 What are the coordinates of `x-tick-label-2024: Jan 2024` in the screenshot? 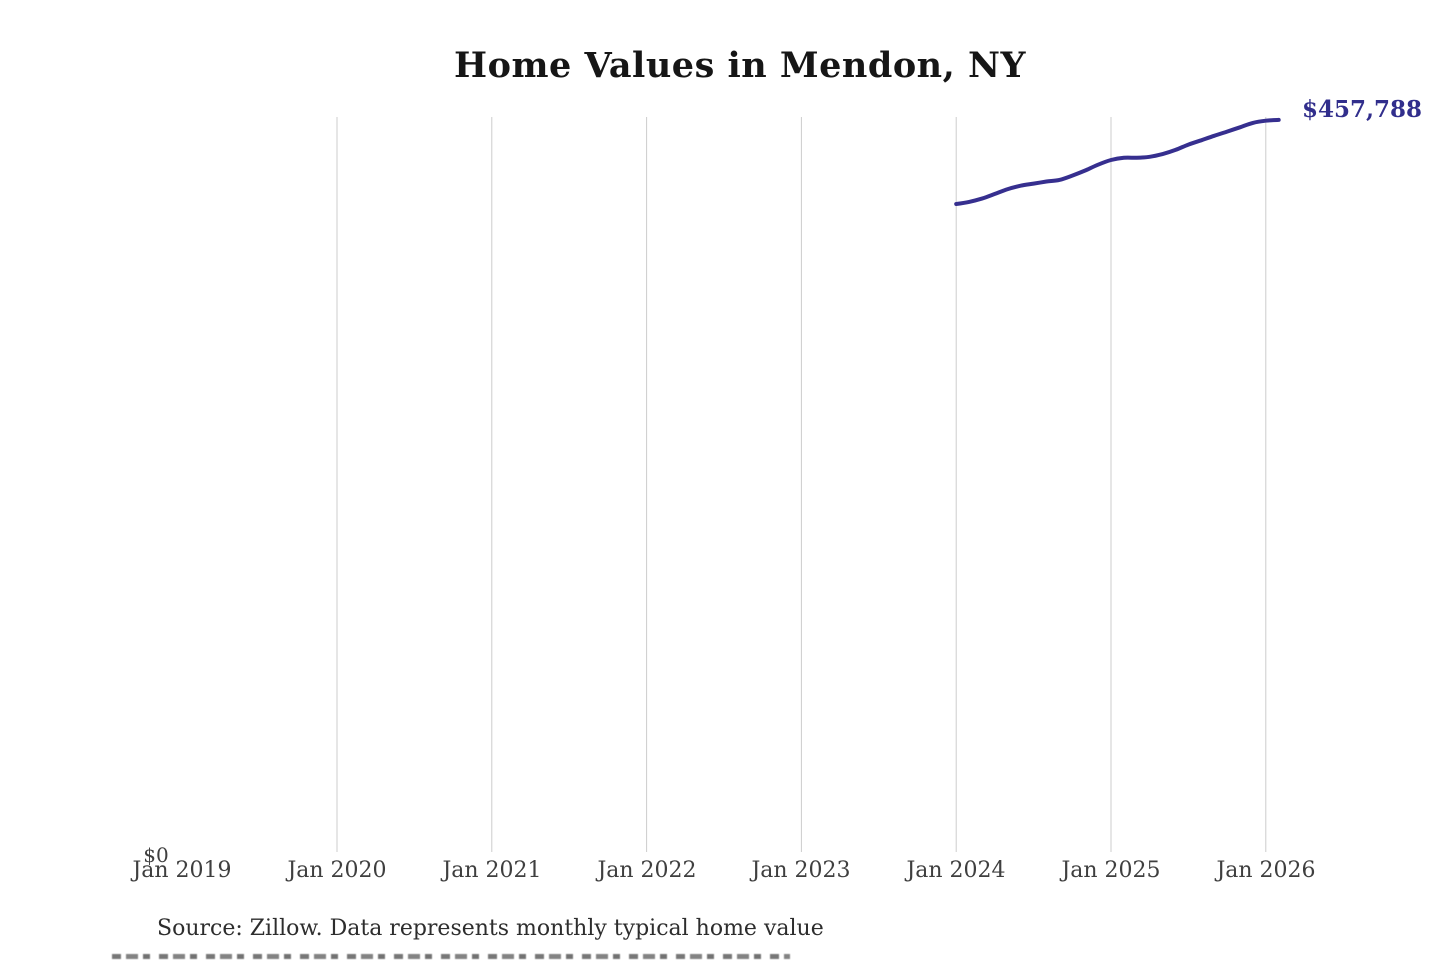 It's located at (956, 870).